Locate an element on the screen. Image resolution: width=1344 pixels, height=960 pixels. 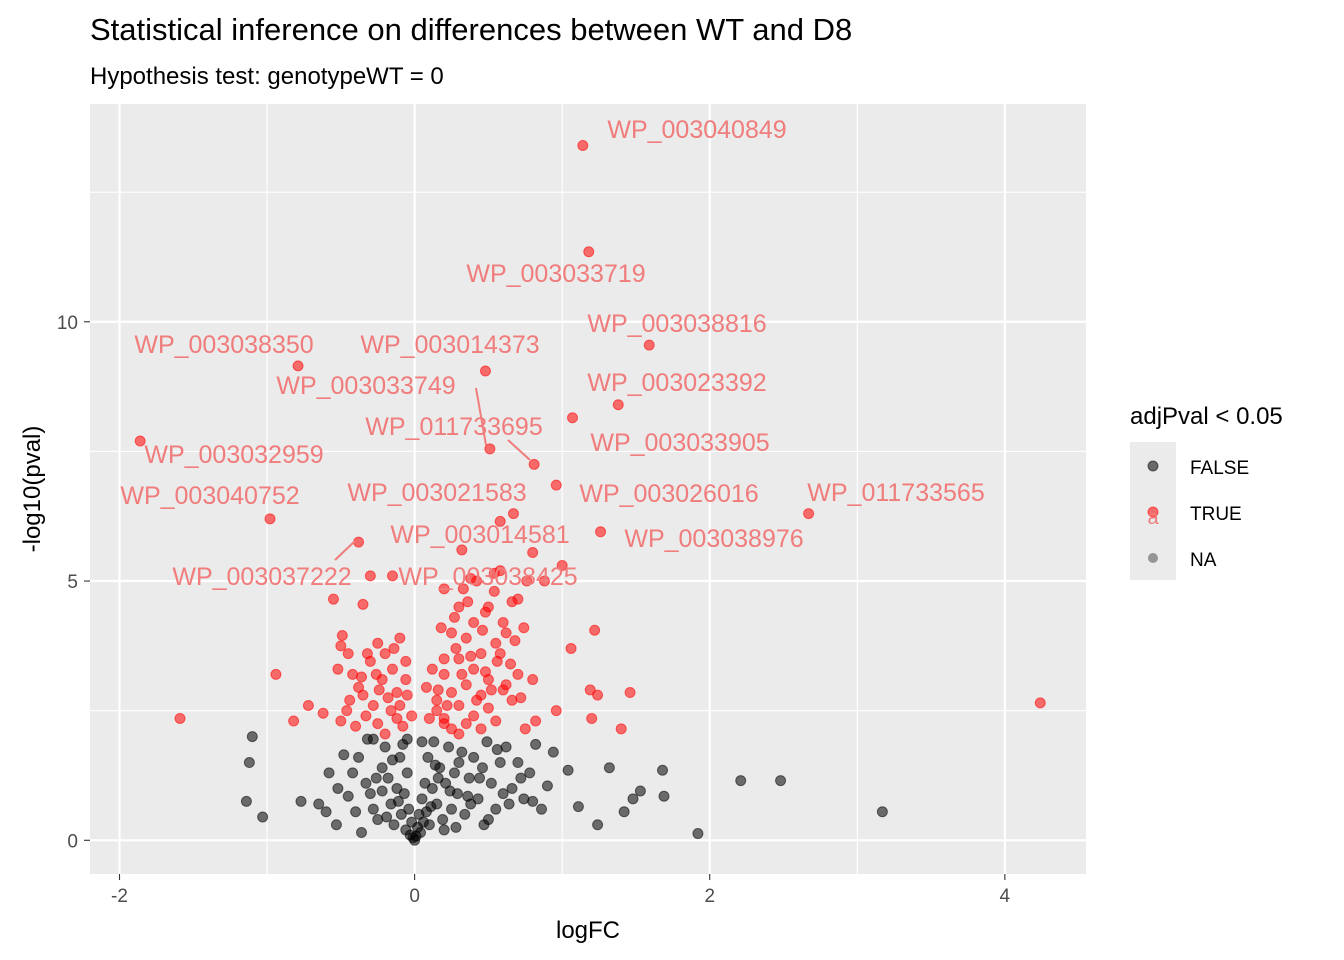
legend-false-swatch is located at coordinates (1153, 466).